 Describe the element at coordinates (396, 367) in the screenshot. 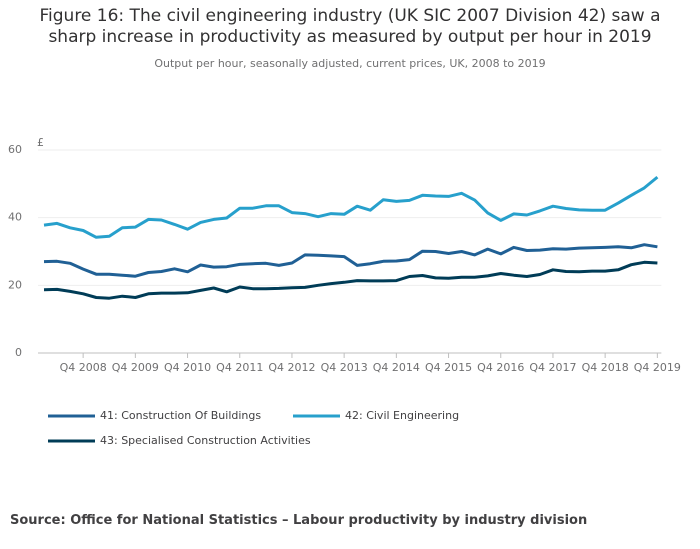

I see `x-tick-label: Q4 2014` at that location.